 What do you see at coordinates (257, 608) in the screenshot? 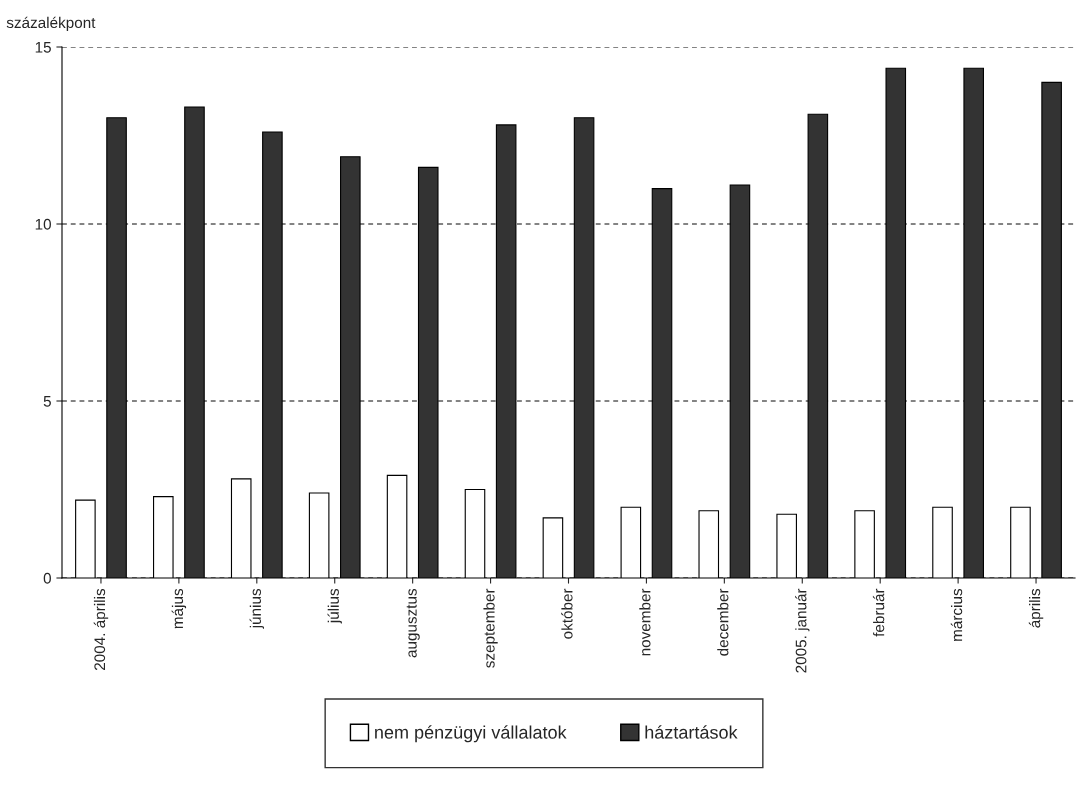
I see `x-tick-label: június` at bounding box center [257, 608].